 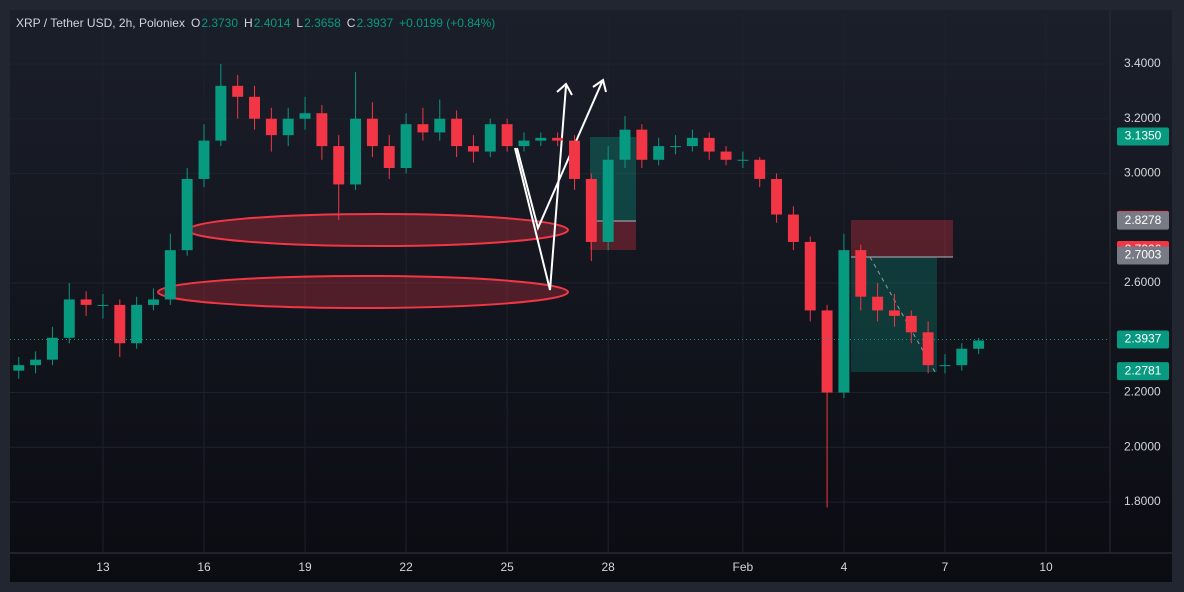 What do you see at coordinates (100, 23) in the screenshot?
I see `symbol-title: XRP / Tether USD, 2h, Poloniex` at bounding box center [100, 23].